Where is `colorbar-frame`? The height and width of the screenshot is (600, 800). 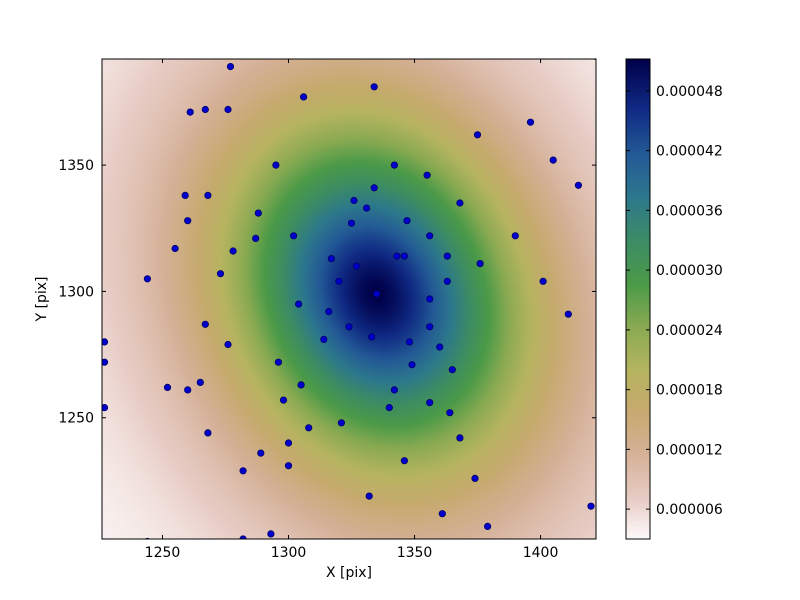 colorbar-frame is located at coordinates (638, 299).